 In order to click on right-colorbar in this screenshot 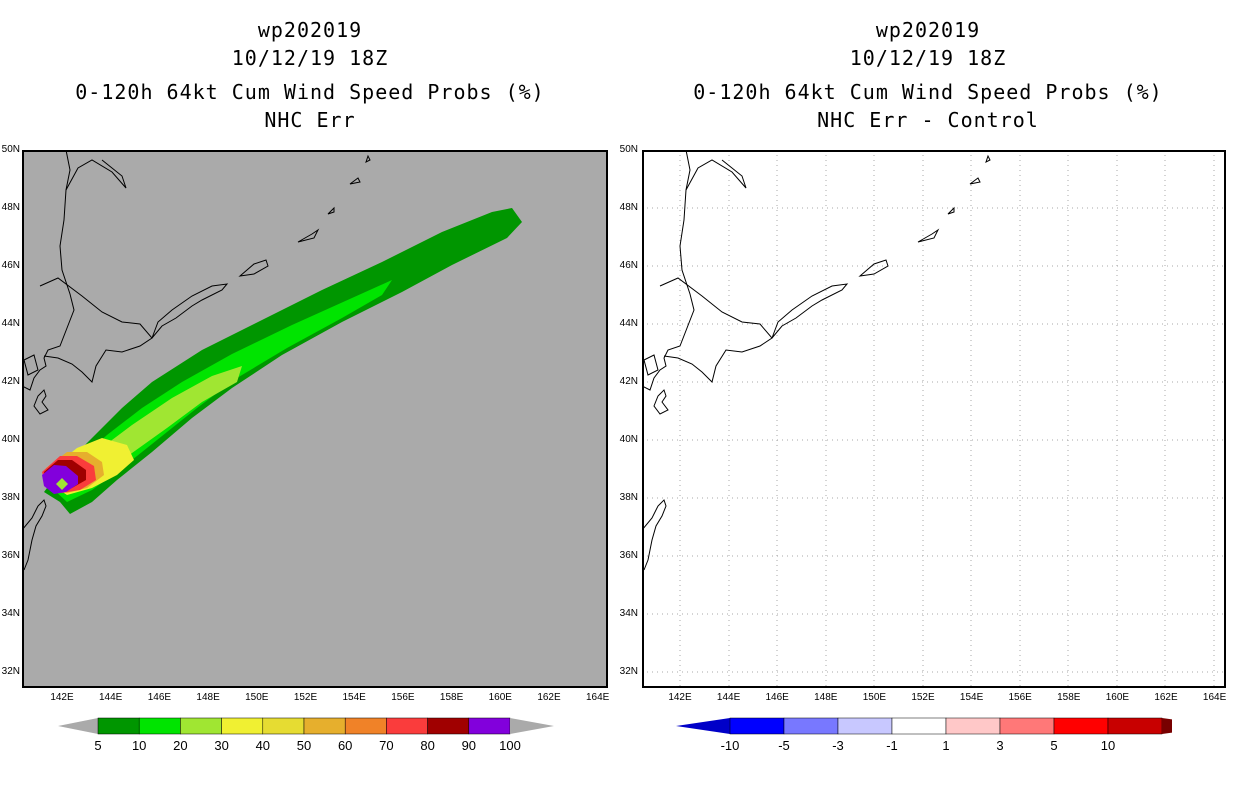, I will do `click(924, 726)`.